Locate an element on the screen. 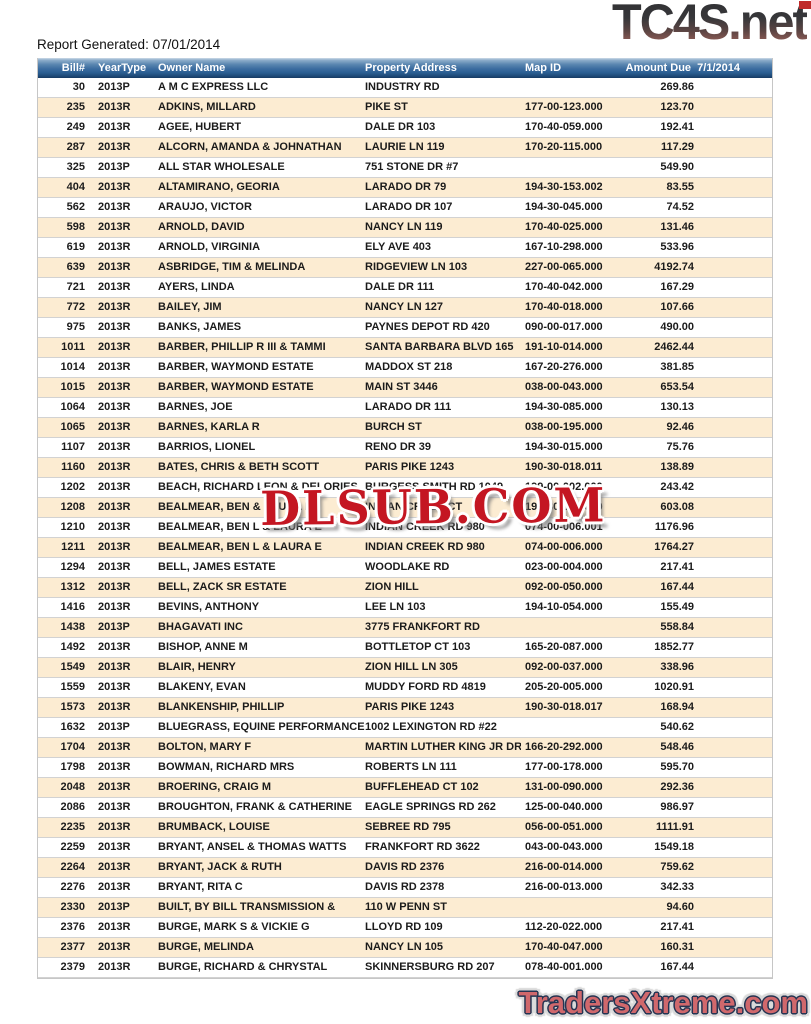 This screenshot has height=1024, width=811. bill-cell: 2379 is located at coordinates (72, 967).